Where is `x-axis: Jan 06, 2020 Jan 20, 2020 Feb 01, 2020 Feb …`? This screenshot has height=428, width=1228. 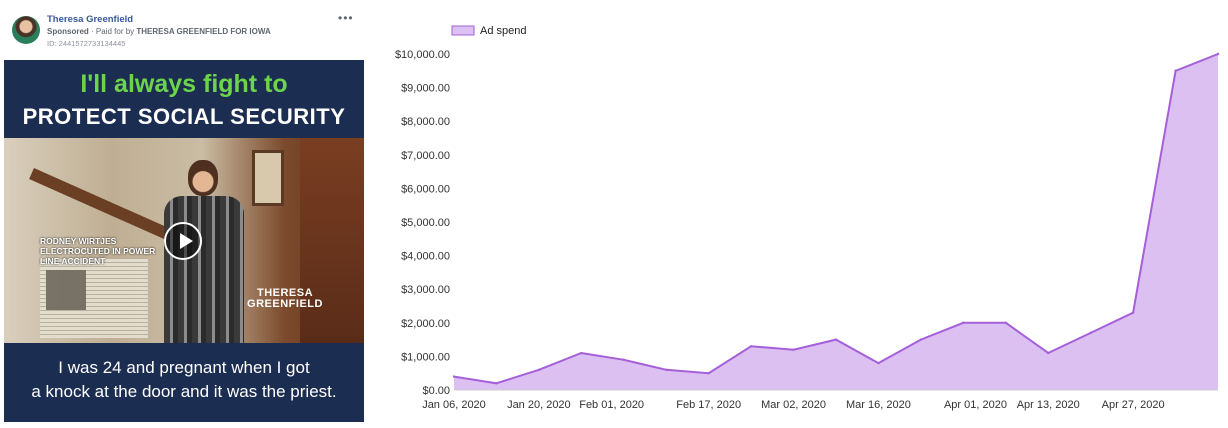 x-axis: Jan 06, 2020 Jan 20, 2020 Feb 01, 2020 Feb … is located at coordinates (793, 405).